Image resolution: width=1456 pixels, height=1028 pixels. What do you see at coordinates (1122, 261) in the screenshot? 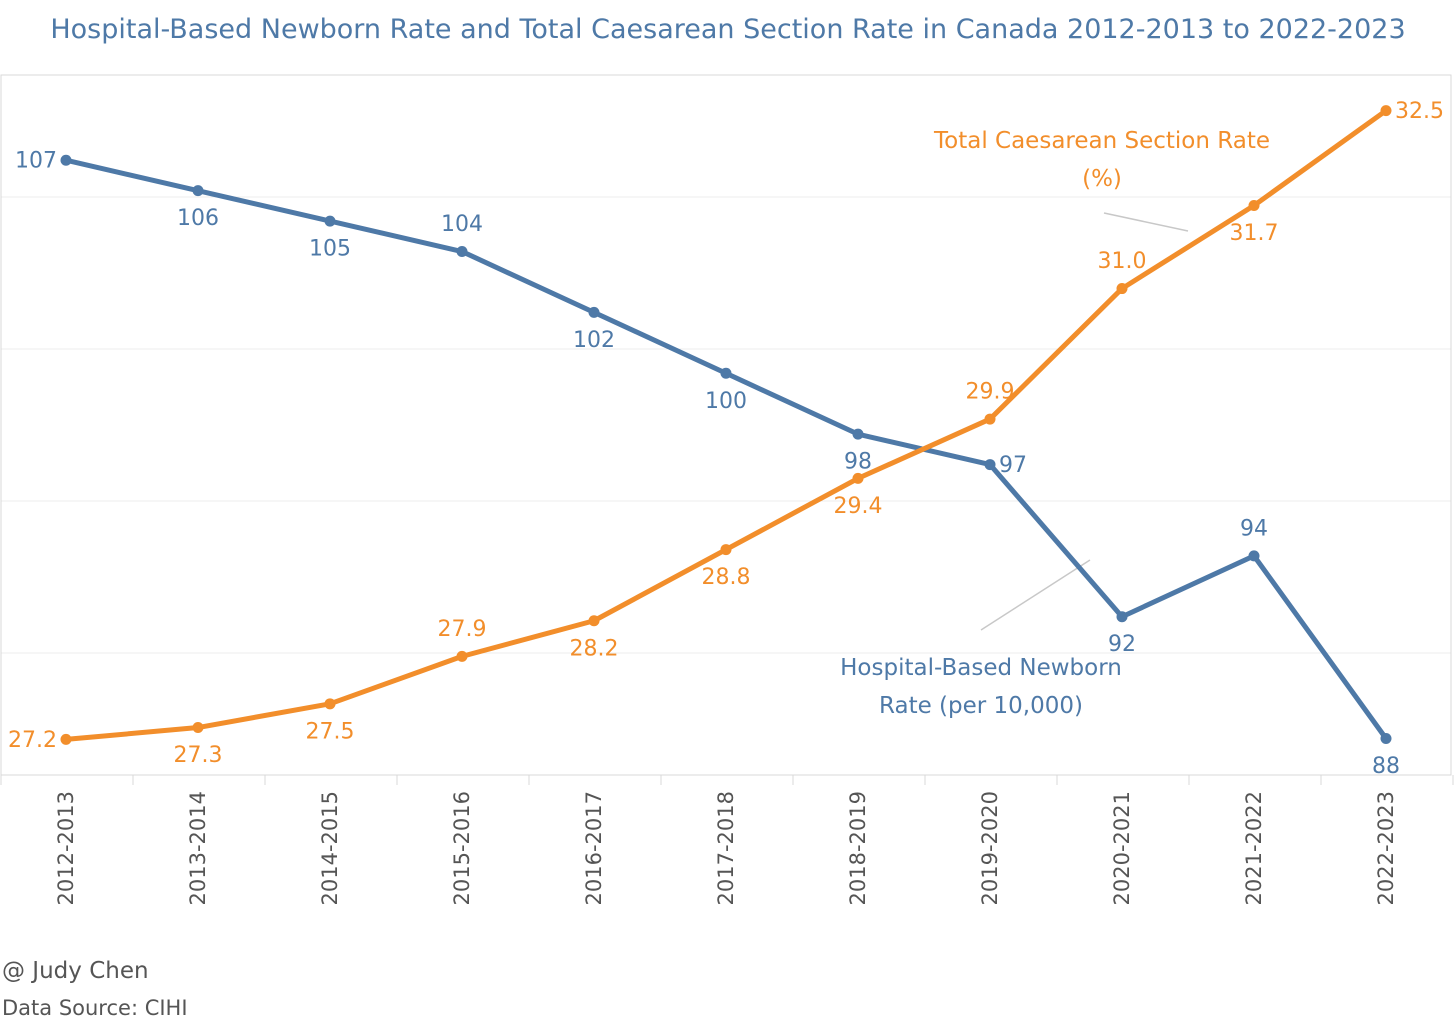
I see `caesarean-data-label: 31.0` at bounding box center [1122, 261].